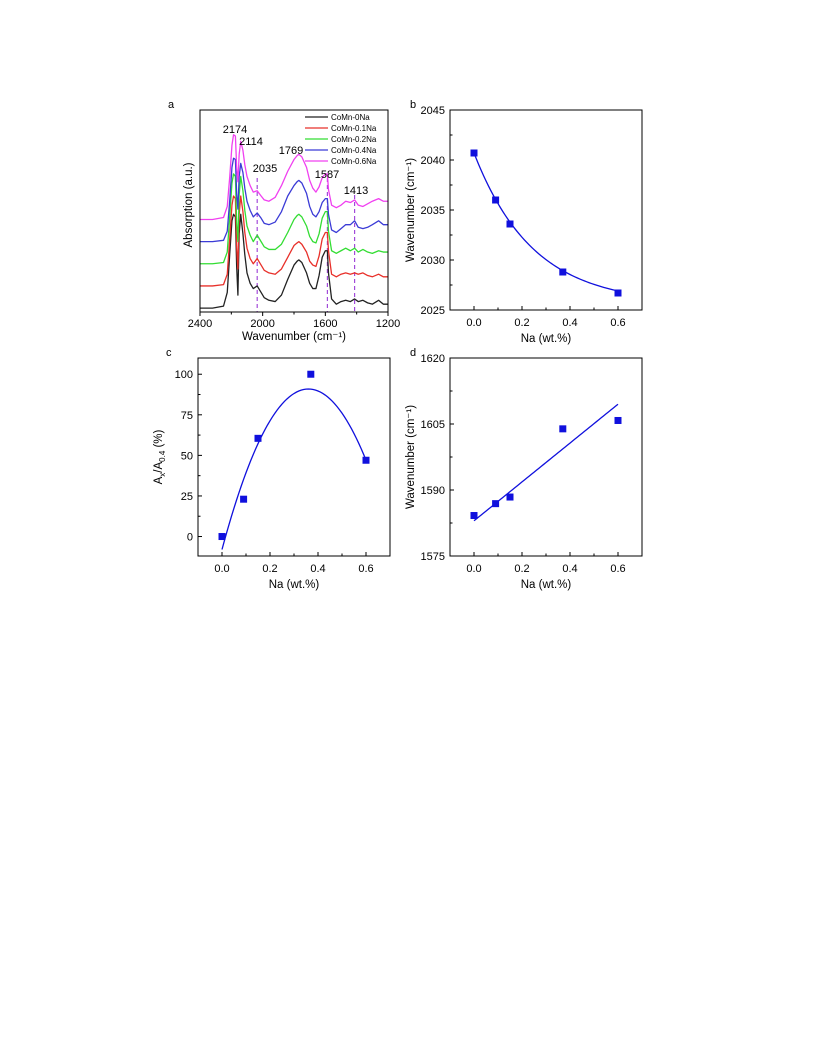 This screenshot has height=1056, width=816. I want to click on peak-annotation: 2035, so click(265, 169).